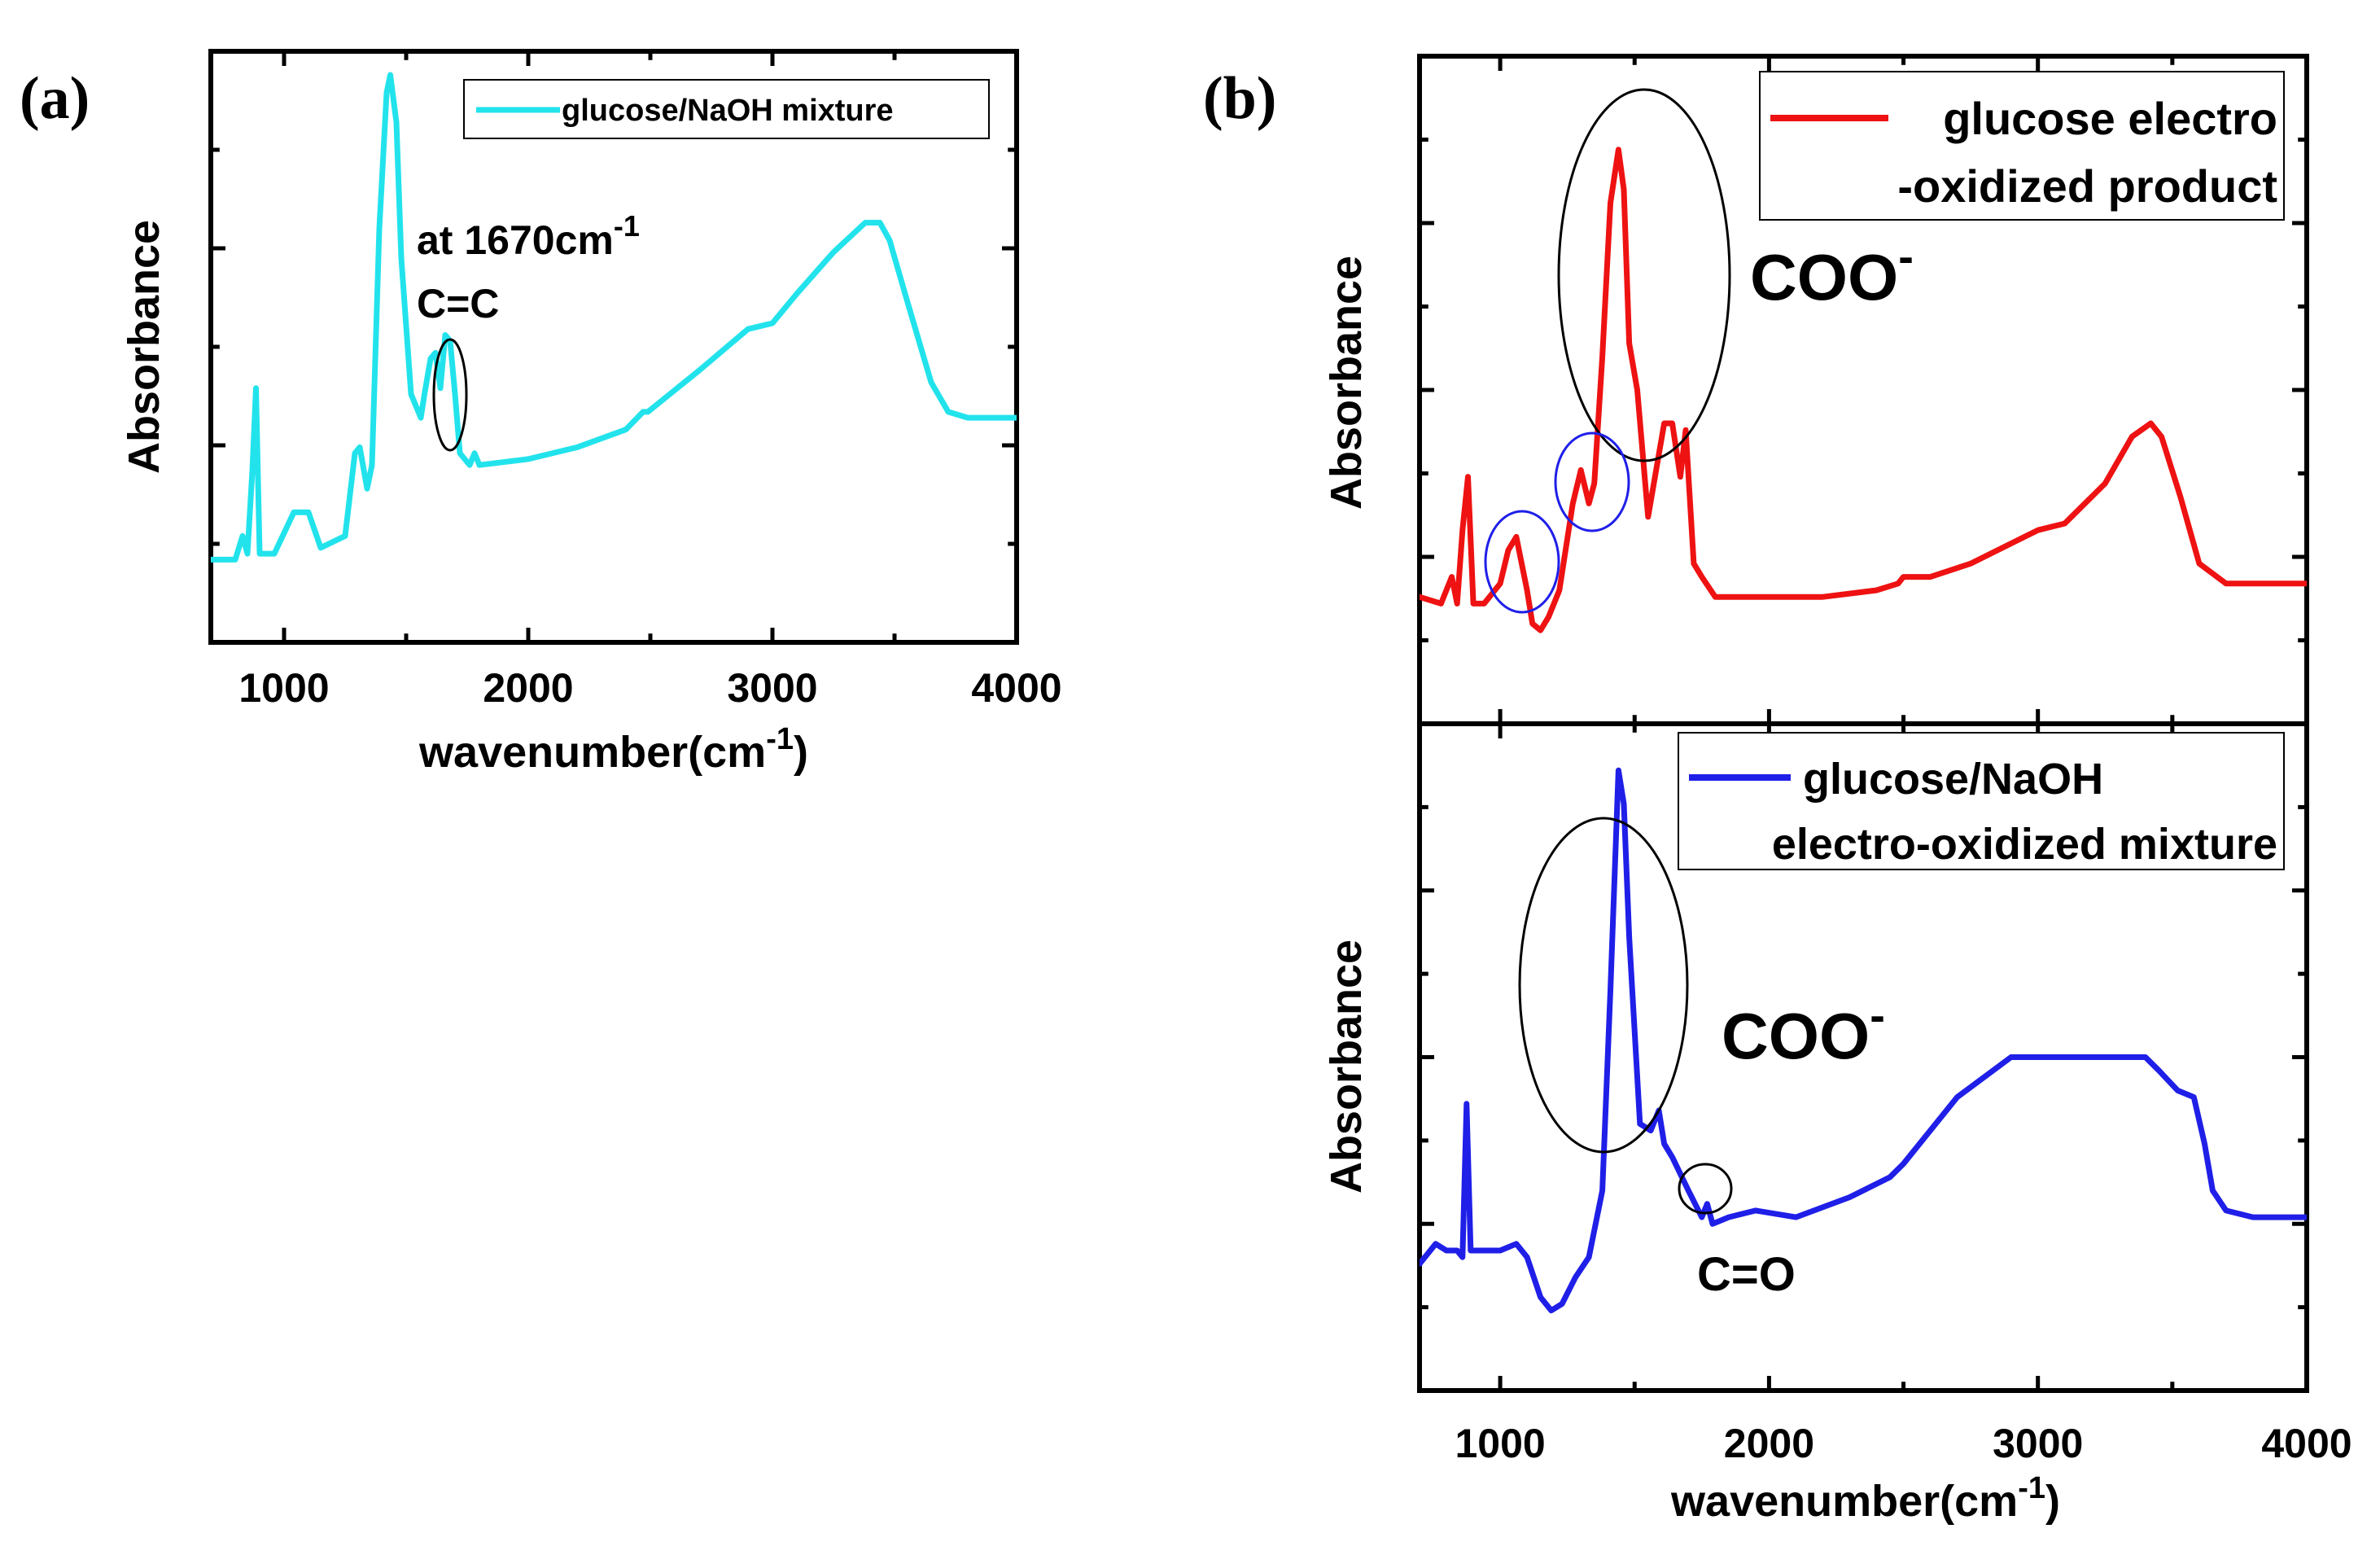 This screenshot has height=1555, width=2380. I want to click on chart-a-y-ticks, so click(614, 346).